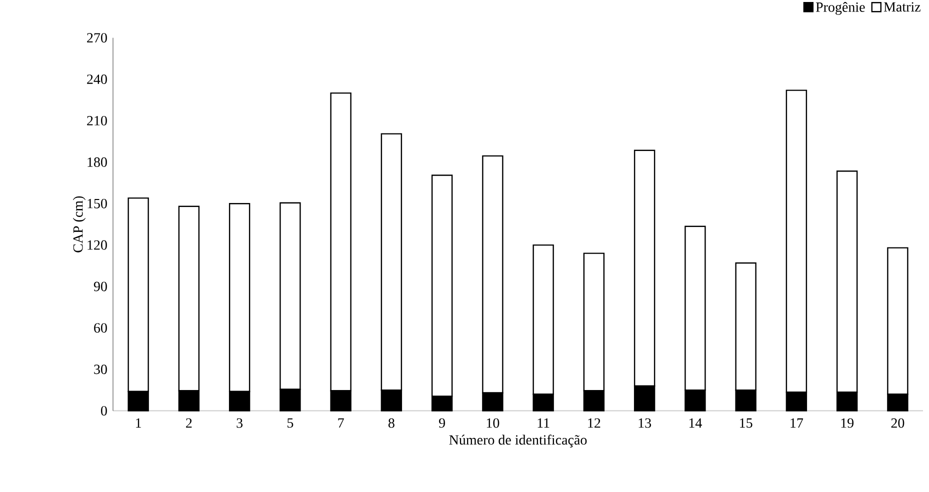  Describe the element at coordinates (518, 441) in the screenshot. I see `x-axis-title: Número de identificação` at that location.